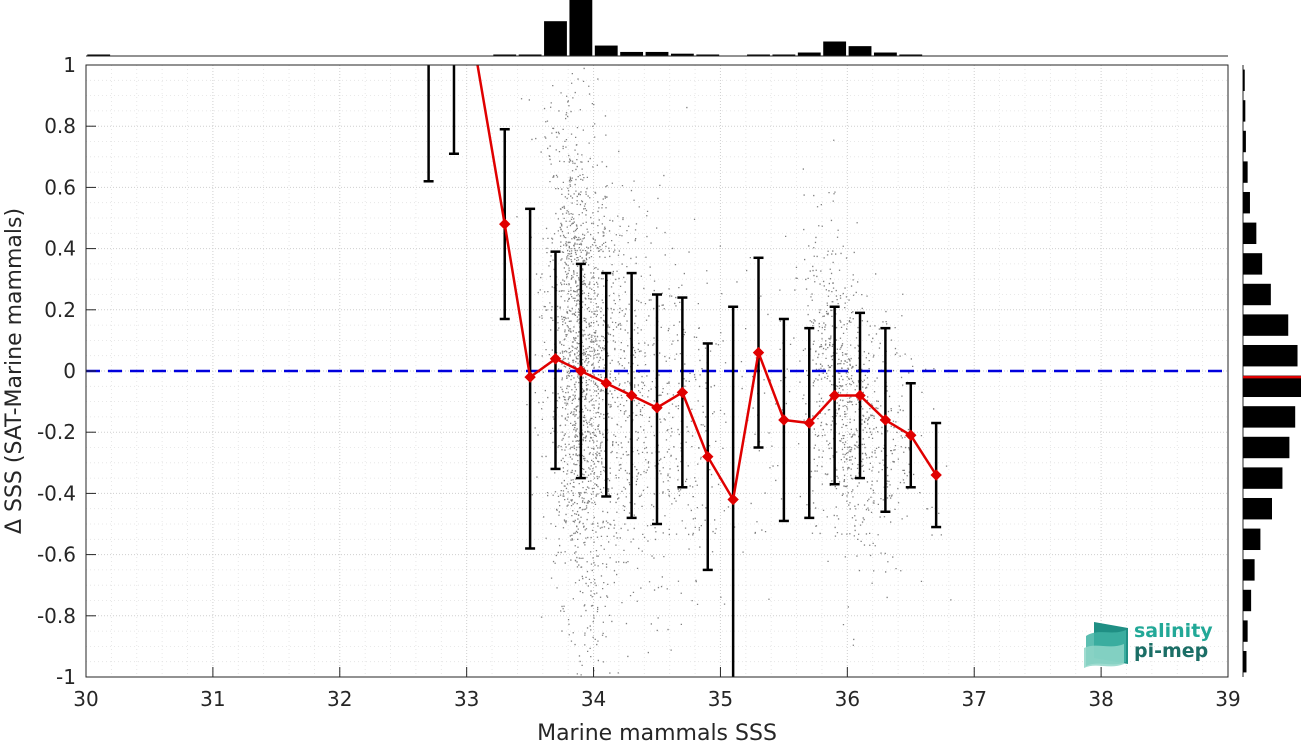 This screenshot has height=742, width=1302. What do you see at coordinates (1106, 645) in the screenshot?
I see `wave-logo-icon` at bounding box center [1106, 645].